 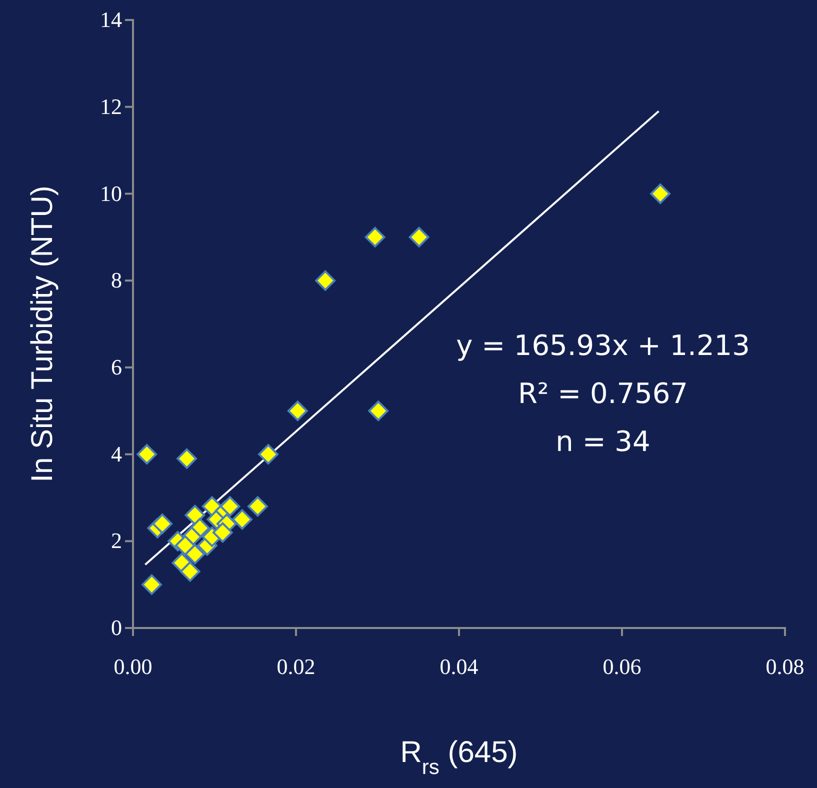 I want to click on annotation: n = 34, so click(x=603, y=441).